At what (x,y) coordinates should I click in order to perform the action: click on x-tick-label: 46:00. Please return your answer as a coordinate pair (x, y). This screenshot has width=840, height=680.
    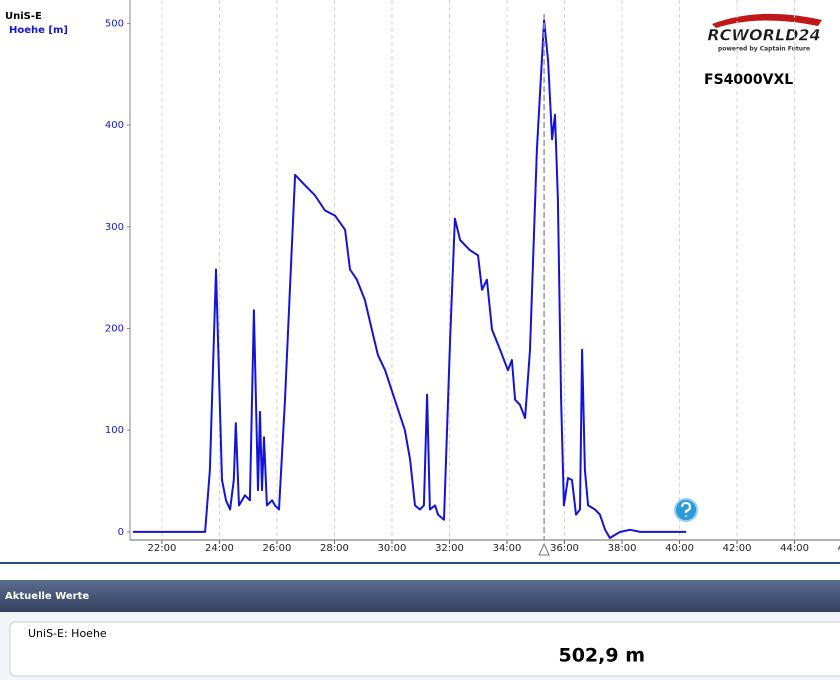
    Looking at the image, I should click on (839, 548).